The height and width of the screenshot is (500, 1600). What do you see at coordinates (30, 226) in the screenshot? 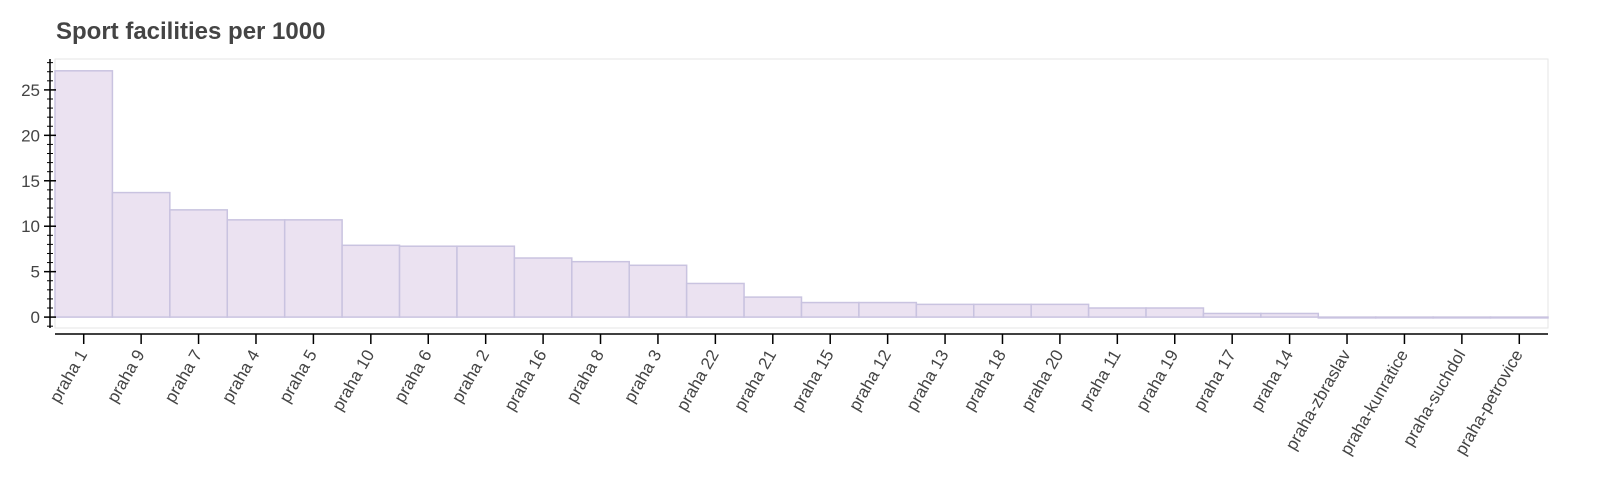
I see `y-tick-label: 10` at bounding box center [30, 226].